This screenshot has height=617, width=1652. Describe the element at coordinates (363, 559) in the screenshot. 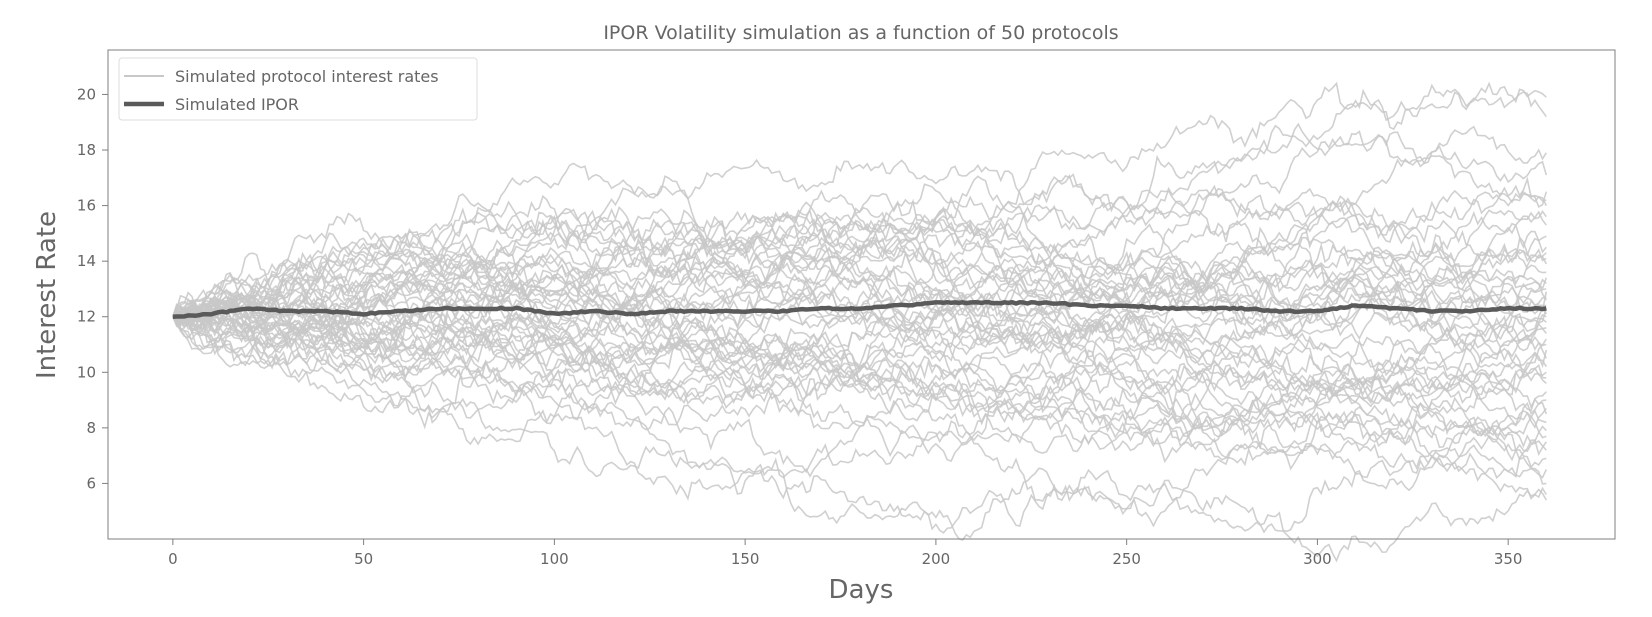

I see `x-tick-label: 50` at that location.